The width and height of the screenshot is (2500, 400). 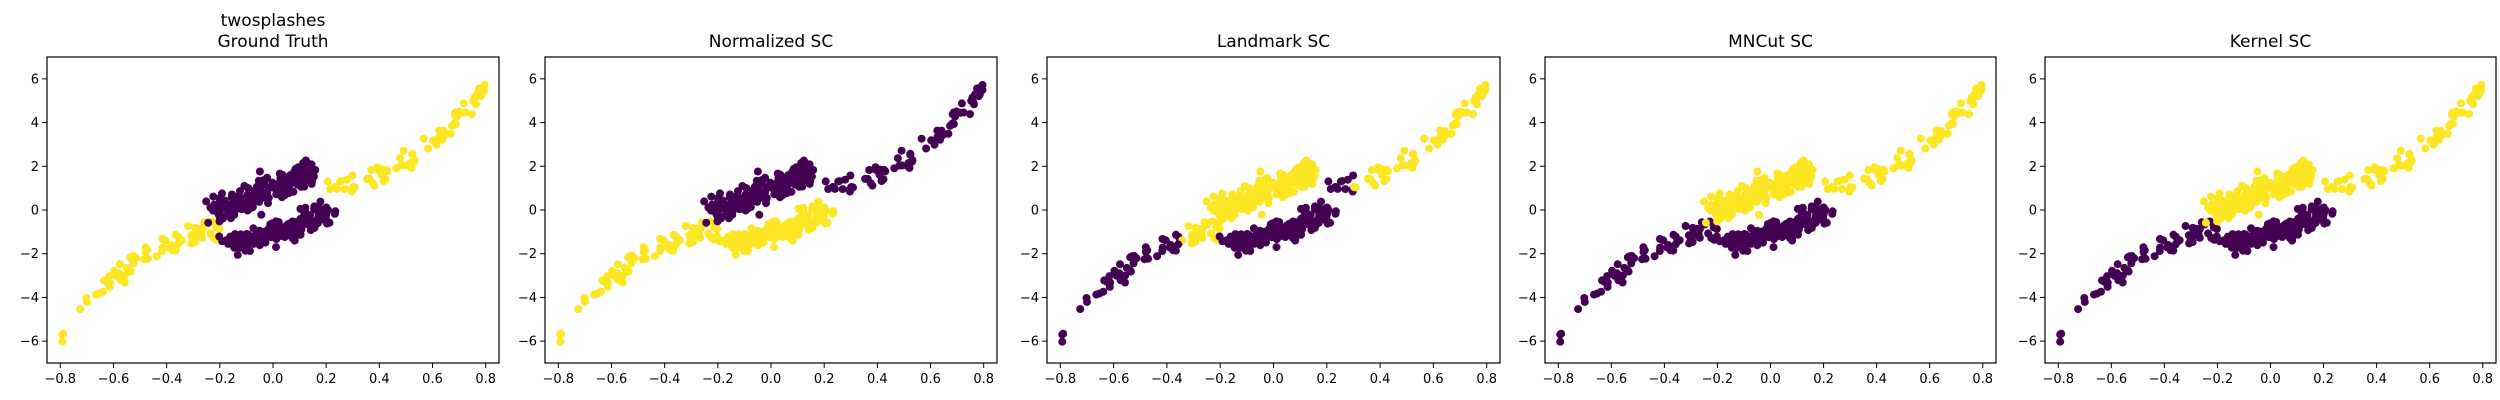 What do you see at coordinates (1665, 379) in the screenshot?
I see `x-tick-label: −0.4` at bounding box center [1665, 379].